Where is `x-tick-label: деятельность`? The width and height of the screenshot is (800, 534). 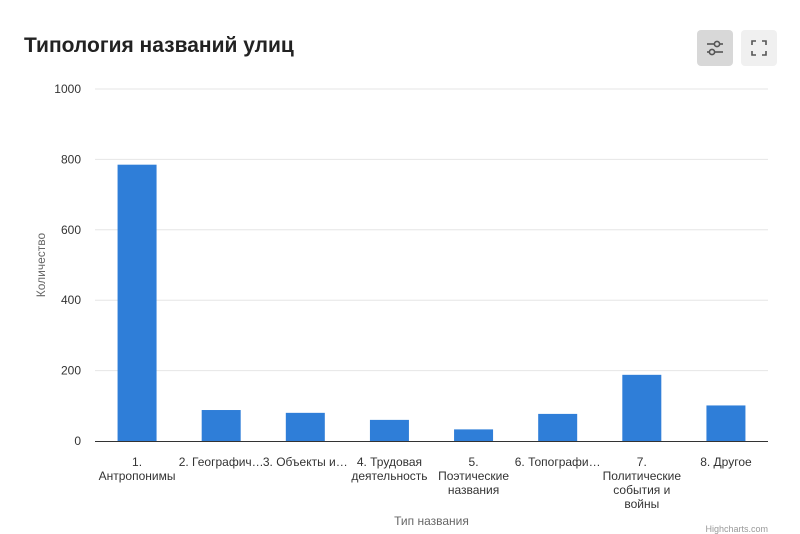 x-tick-label: деятельность is located at coordinates (389, 476).